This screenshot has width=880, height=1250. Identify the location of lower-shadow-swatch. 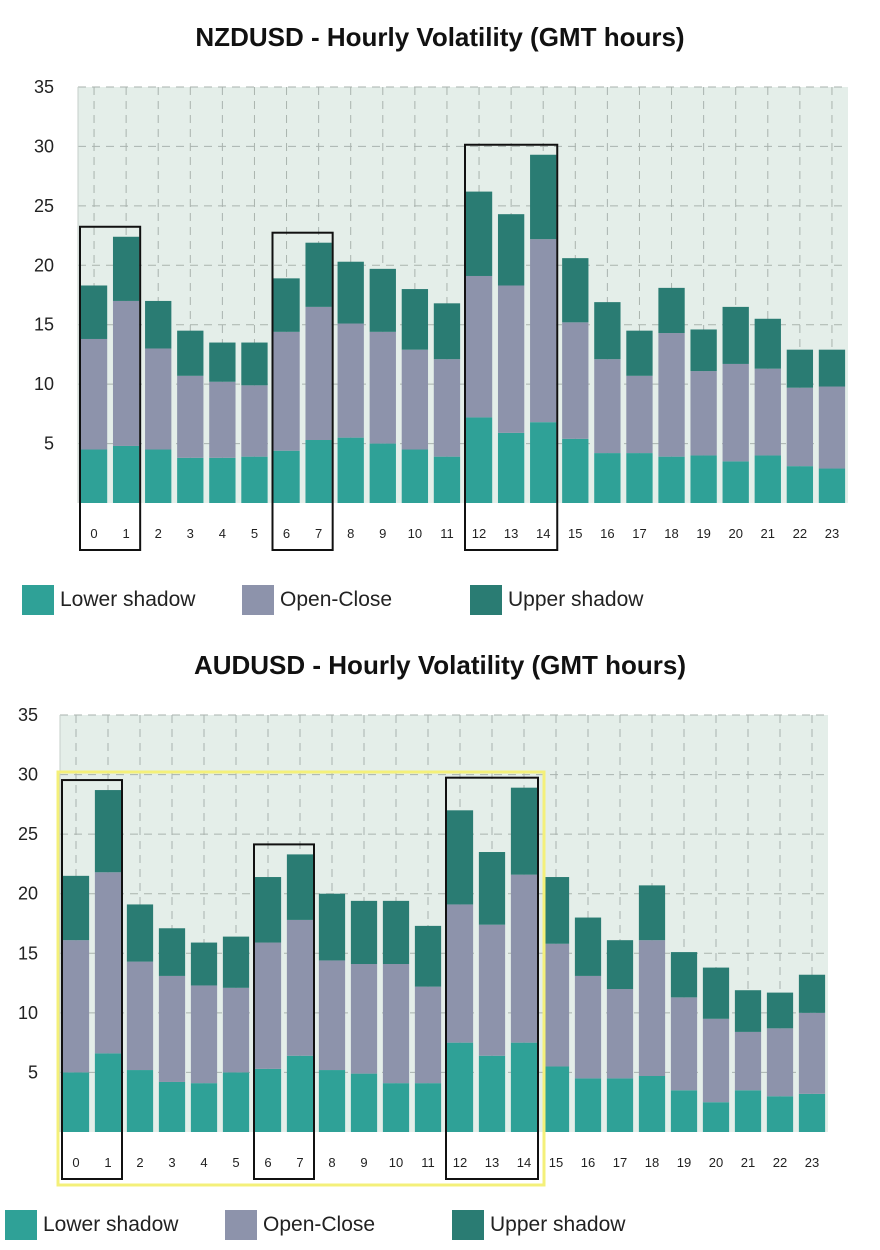
(21, 1225).